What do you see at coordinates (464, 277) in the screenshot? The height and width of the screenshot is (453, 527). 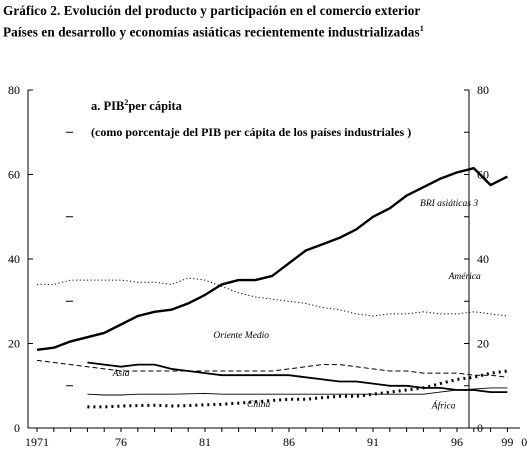 I see `series-label-2: América` at bounding box center [464, 277].